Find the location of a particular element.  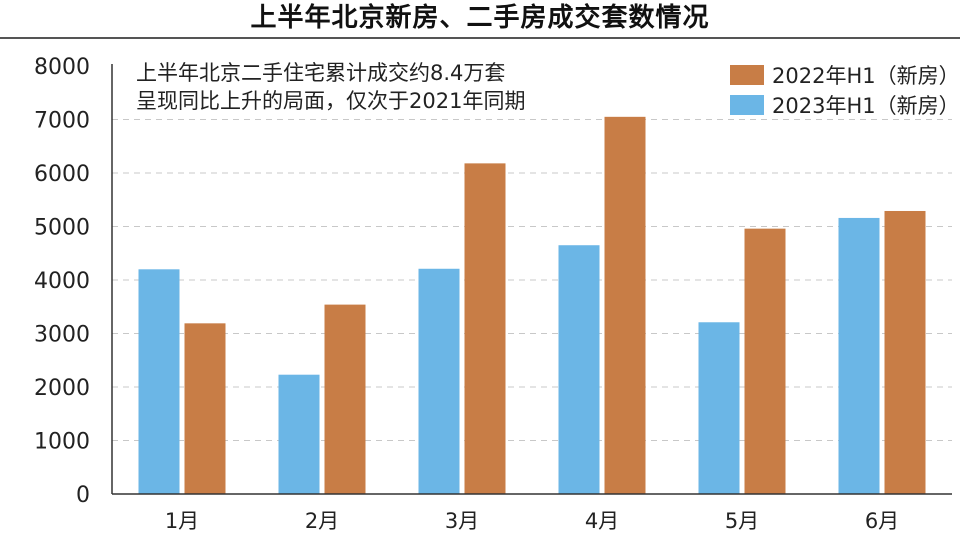

x-axis-ticks: 1月 2月 3月 4月 5月 6月 is located at coordinates (532, 521).